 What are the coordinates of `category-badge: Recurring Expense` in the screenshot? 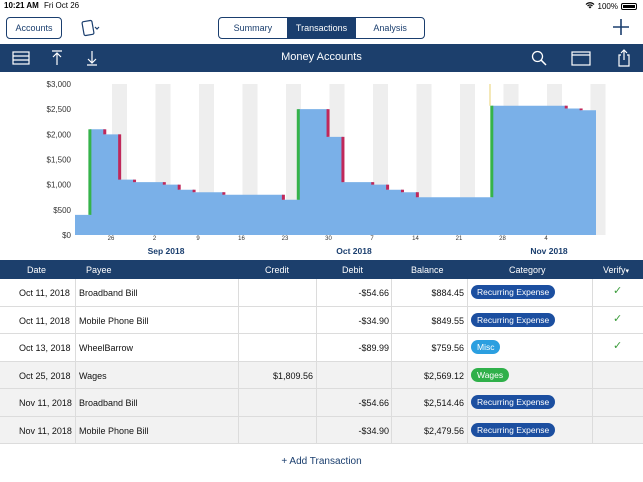 It's located at (513, 292).